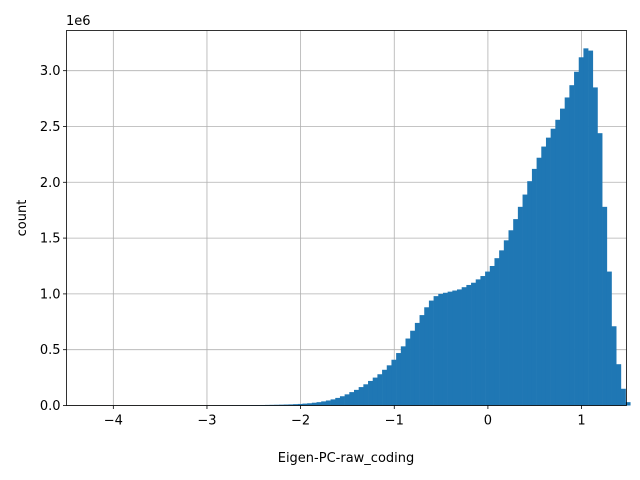 Image resolution: width=640 pixels, height=480 pixels. What do you see at coordinates (488, 421) in the screenshot?
I see `x-tick-label: 0` at bounding box center [488, 421].